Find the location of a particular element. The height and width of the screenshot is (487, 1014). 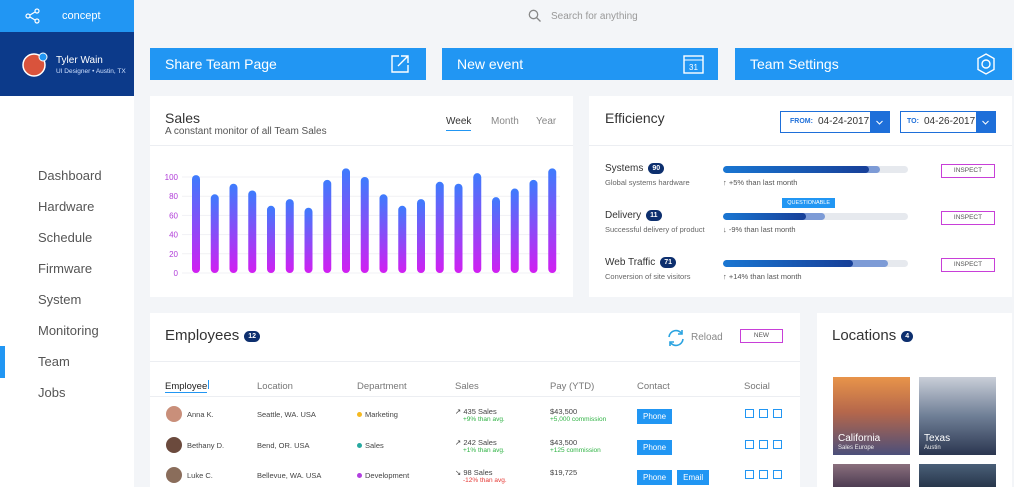

column-header: Contact is located at coordinates (653, 386).